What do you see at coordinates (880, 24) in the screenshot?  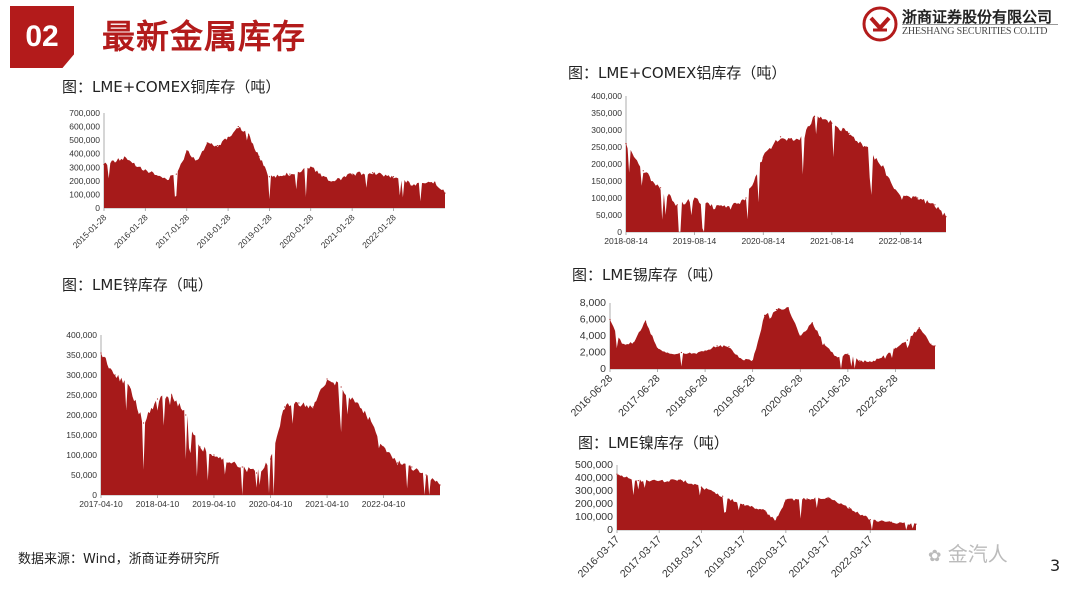 I see `zheshang-logo-icon` at bounding box center [880, 24].